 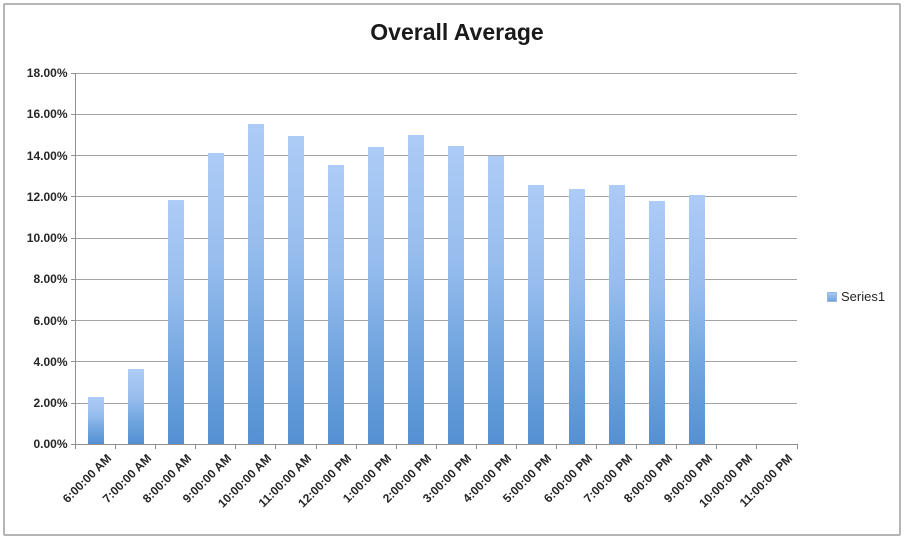 I want to click on legend: Series1, so click(x=856, y=296).